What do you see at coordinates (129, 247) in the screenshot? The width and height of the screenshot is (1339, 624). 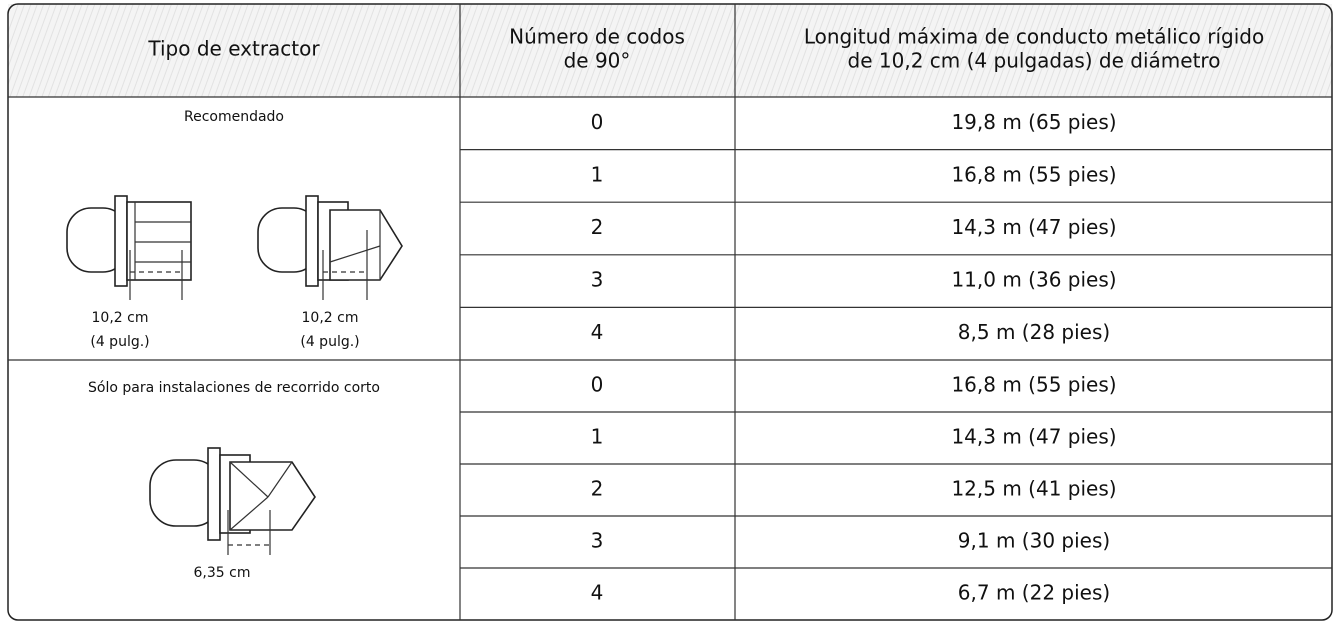 I see `vent-louvered` at bounding box center [129, 247].